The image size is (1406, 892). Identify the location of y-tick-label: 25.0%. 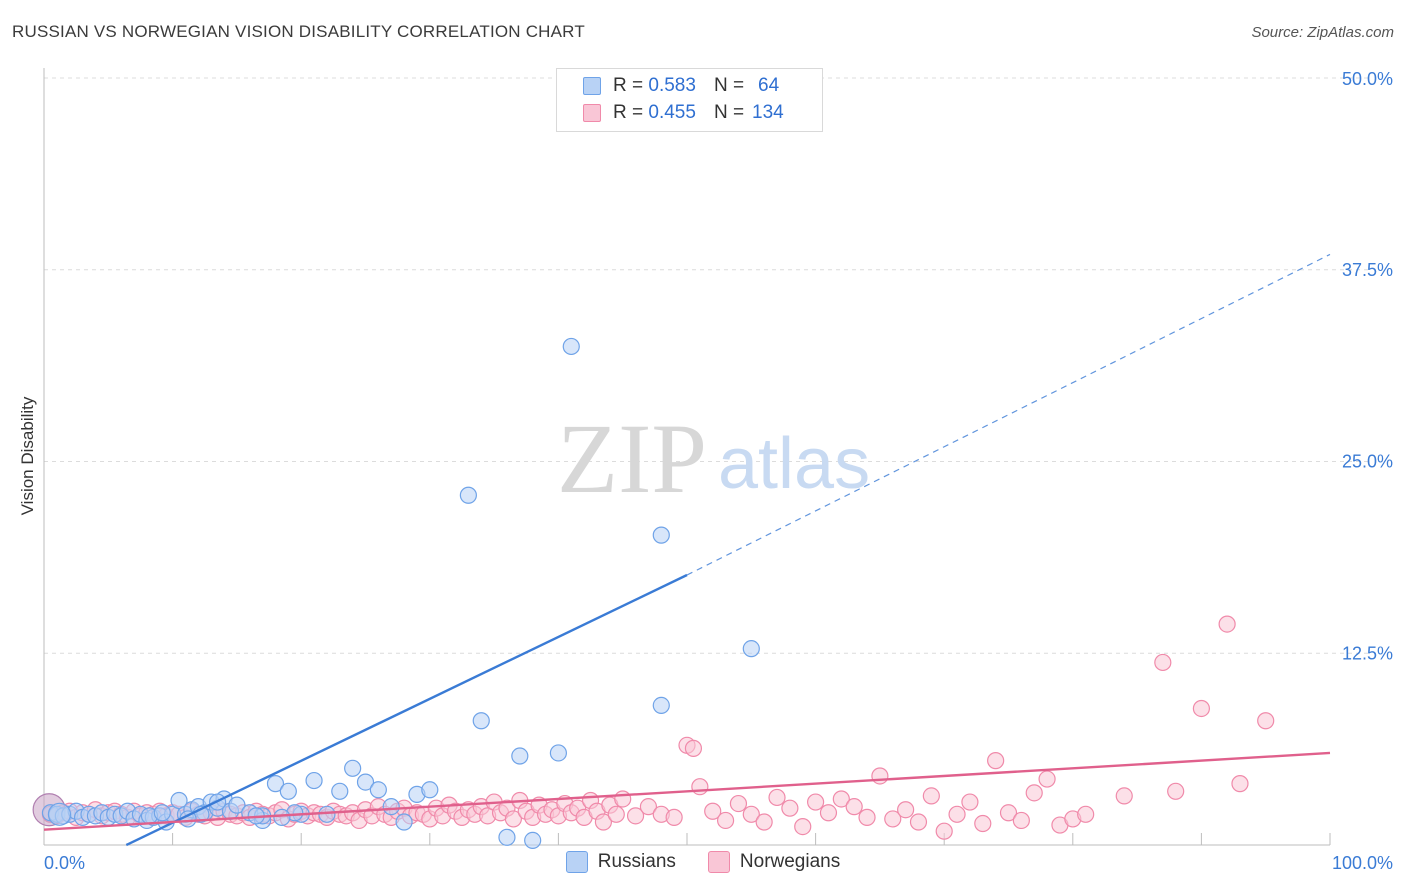
(1367, 462).